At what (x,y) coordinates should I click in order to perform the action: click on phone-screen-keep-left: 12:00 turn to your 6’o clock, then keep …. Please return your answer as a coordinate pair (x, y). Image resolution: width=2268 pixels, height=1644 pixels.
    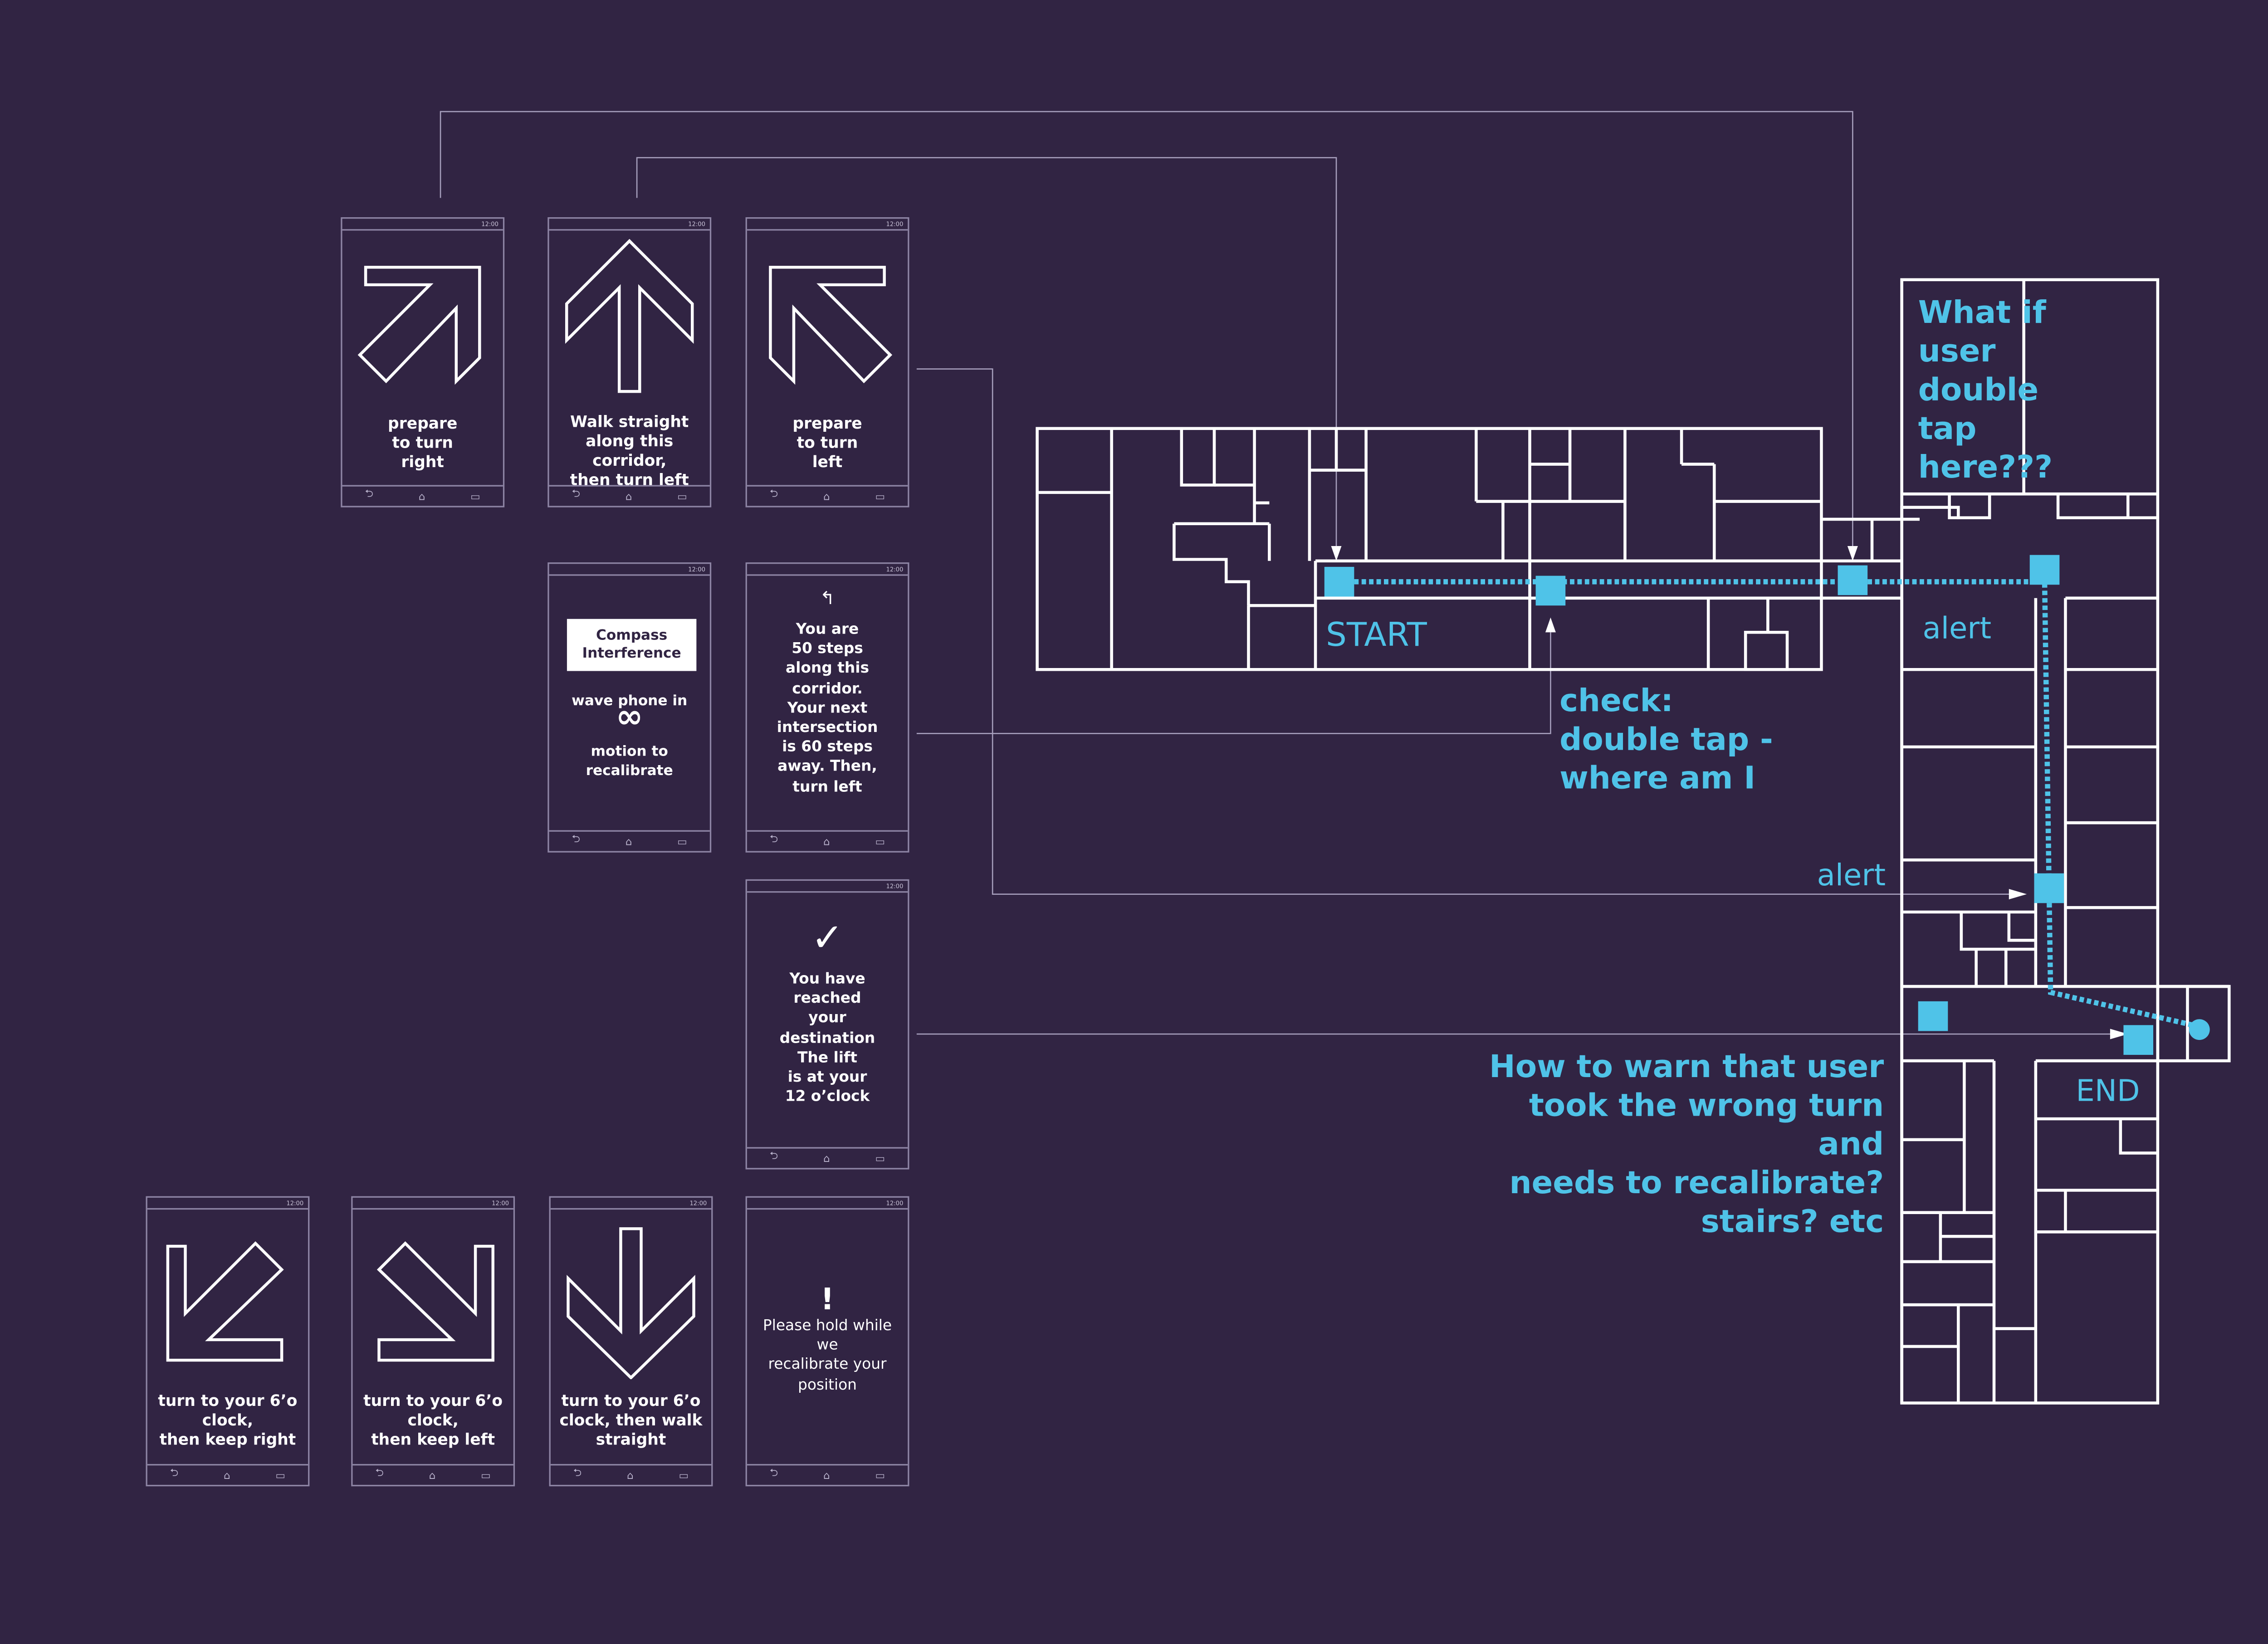
    Looking at the image, I should click on (433, 1341).